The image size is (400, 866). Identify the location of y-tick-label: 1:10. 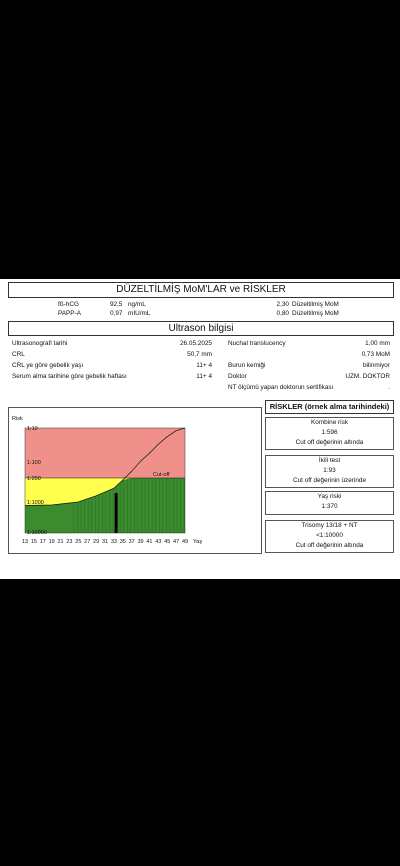
(32, 429).